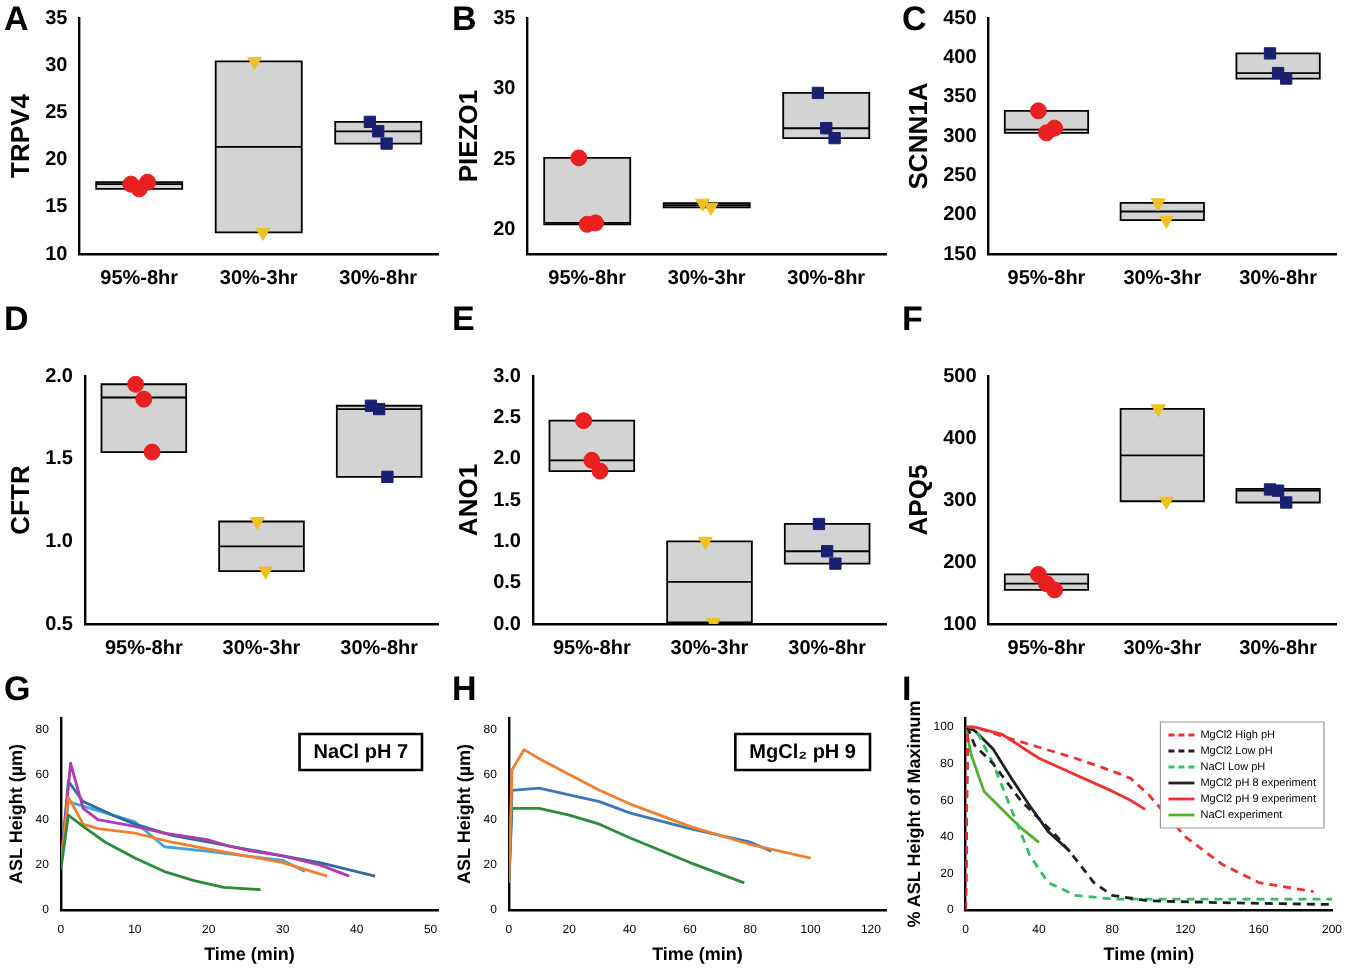 Image resolution: width=1348 pixels, height=972 pixels. I want to click on y-tick-label: 15, so click(57, 207).